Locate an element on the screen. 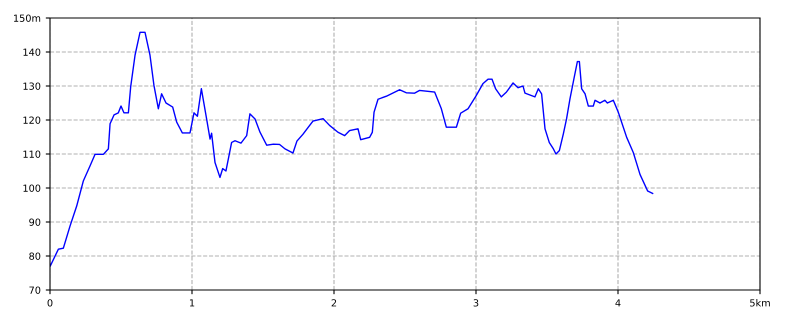 This screenshot has height=320, width=800. x-tick-label: 2 is located at coordinates (334, 302).